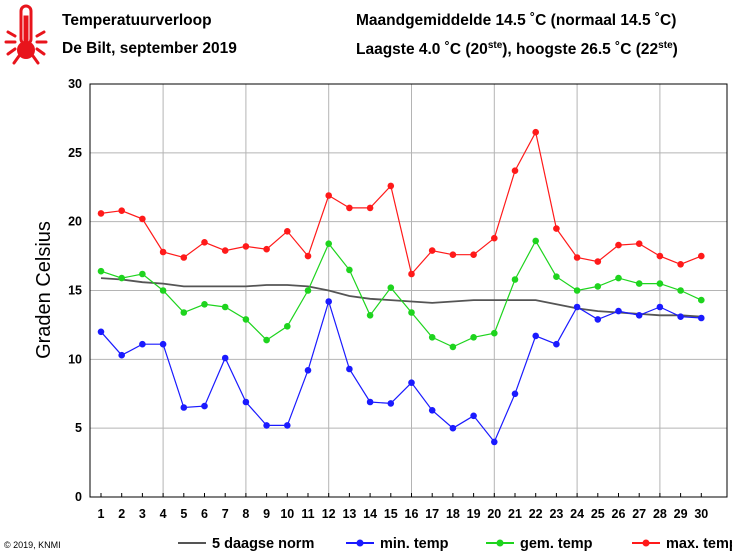 The image size is (732, 558). Describe the element at coordinates (660, 514) in the screenshot. I see `x-tick-label: 28` at that location.